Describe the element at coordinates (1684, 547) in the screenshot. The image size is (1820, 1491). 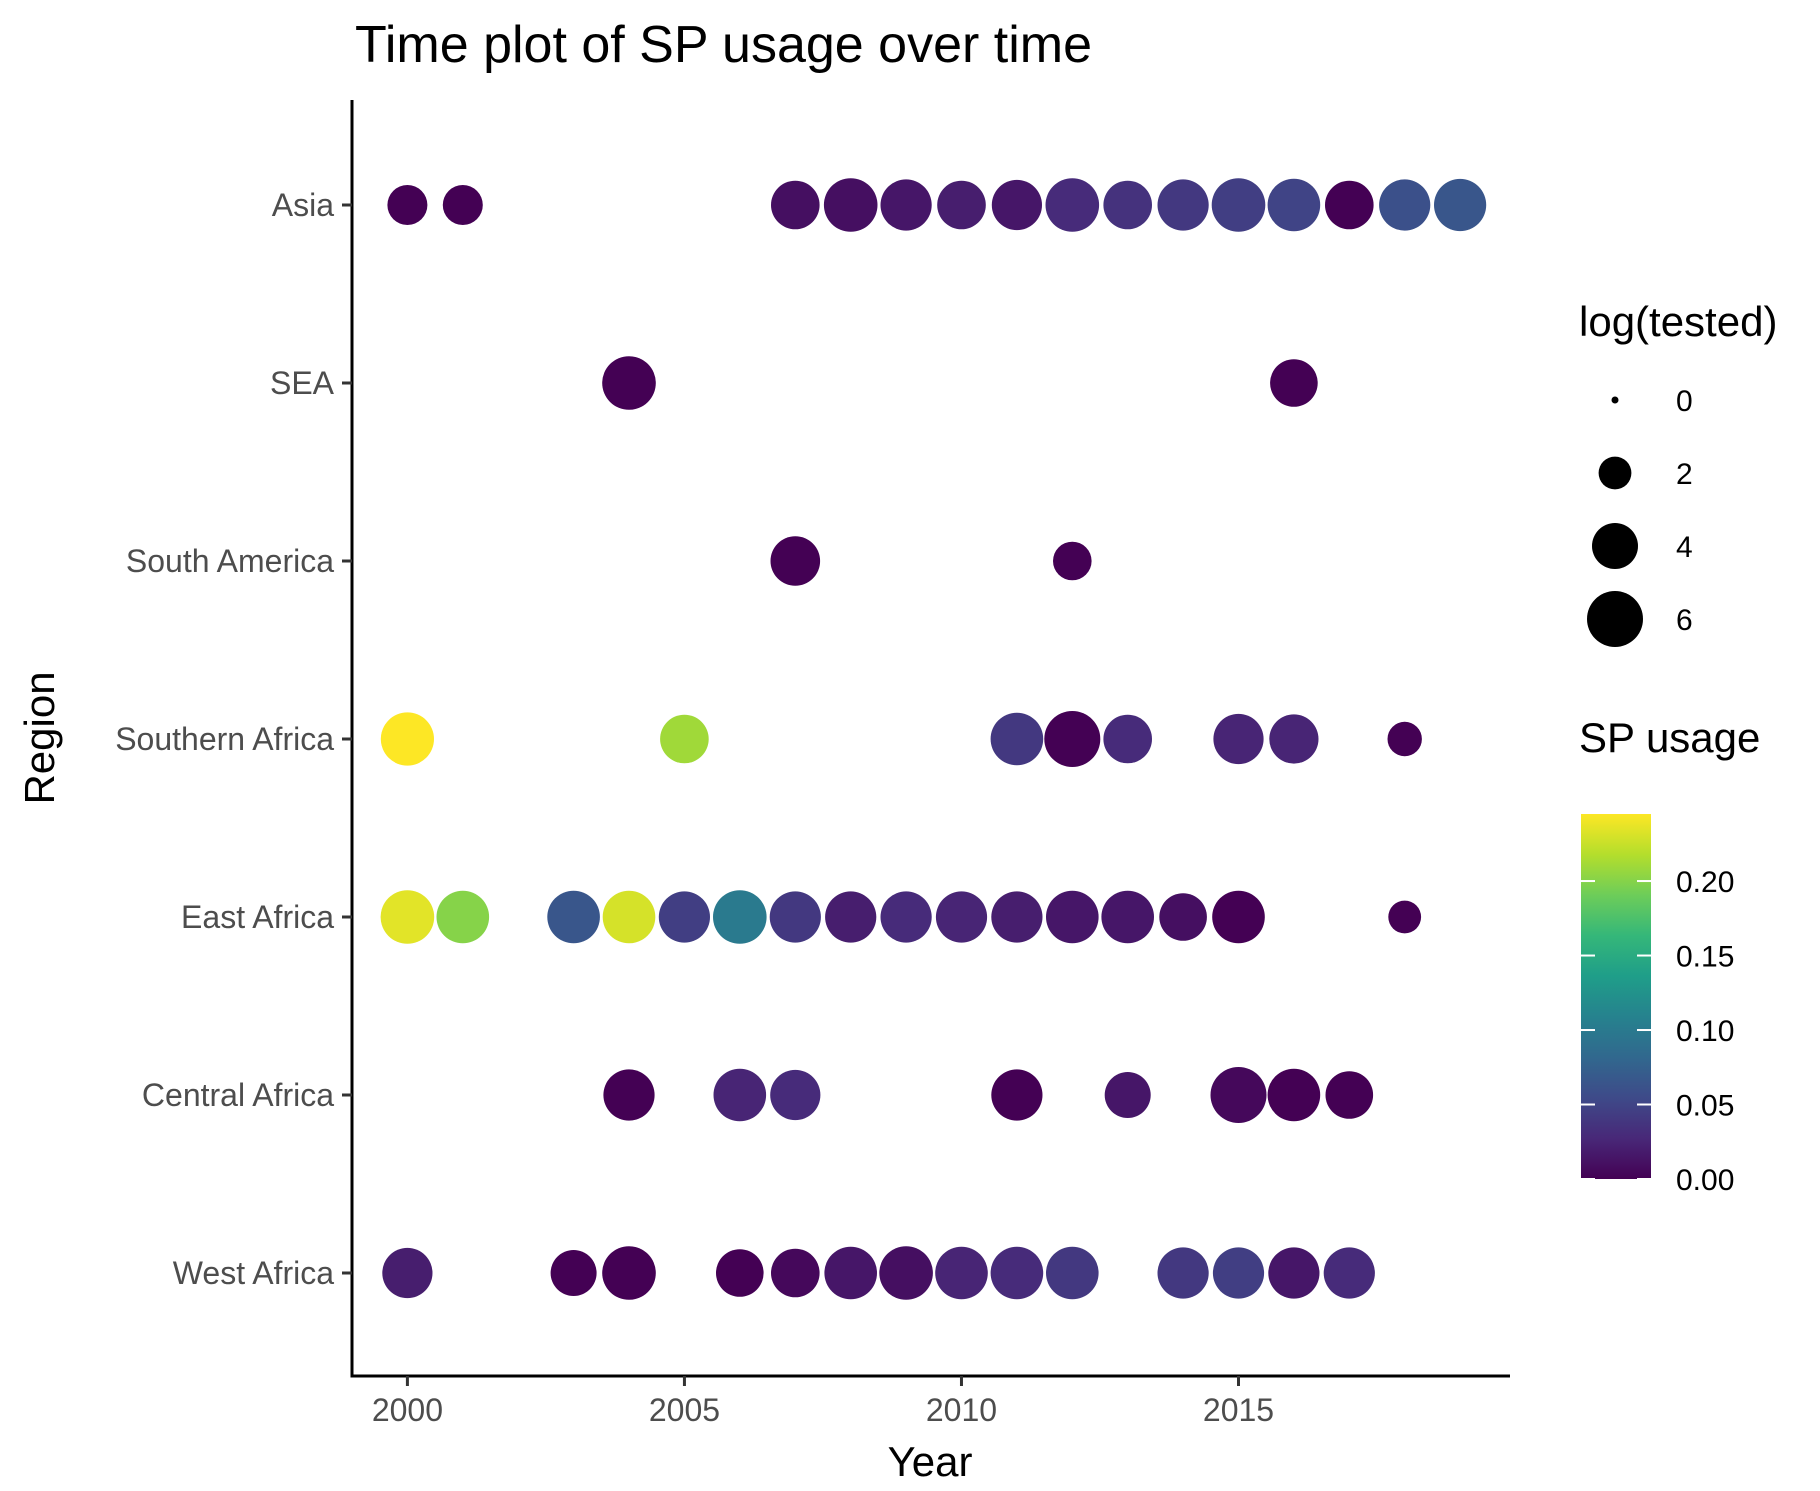
I see `size-legend-label-4: 4` at that location.